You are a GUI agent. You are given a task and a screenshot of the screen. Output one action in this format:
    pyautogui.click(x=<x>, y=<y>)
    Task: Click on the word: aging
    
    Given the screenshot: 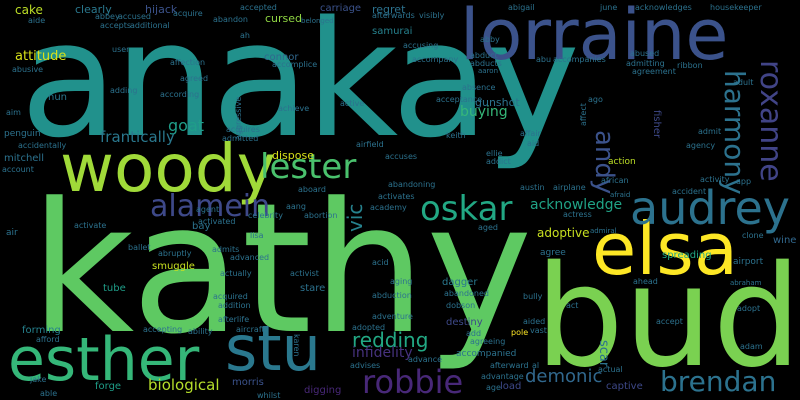 What is the action you would take?
    pyautogui.click(x=401, y=281)
    